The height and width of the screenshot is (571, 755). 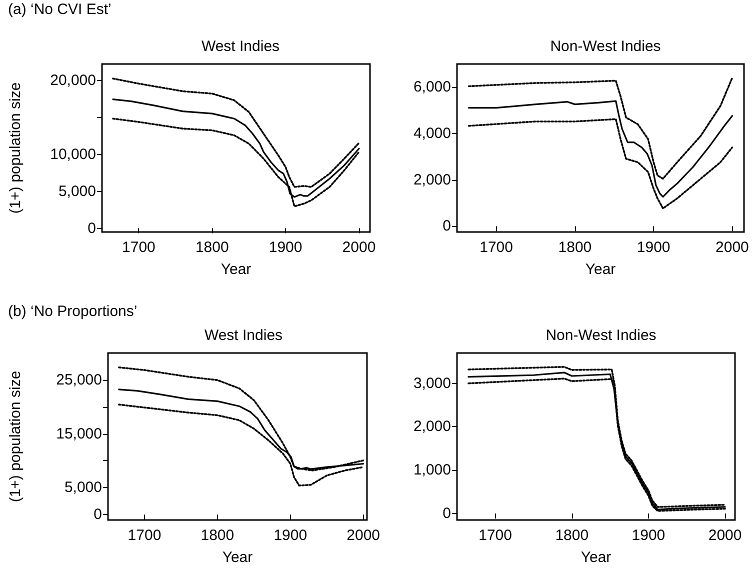 What do you see at coordinates (79, 379) in the screenshot?
I see `y-tick-label: 25,000` at bounding box center [79, 379].